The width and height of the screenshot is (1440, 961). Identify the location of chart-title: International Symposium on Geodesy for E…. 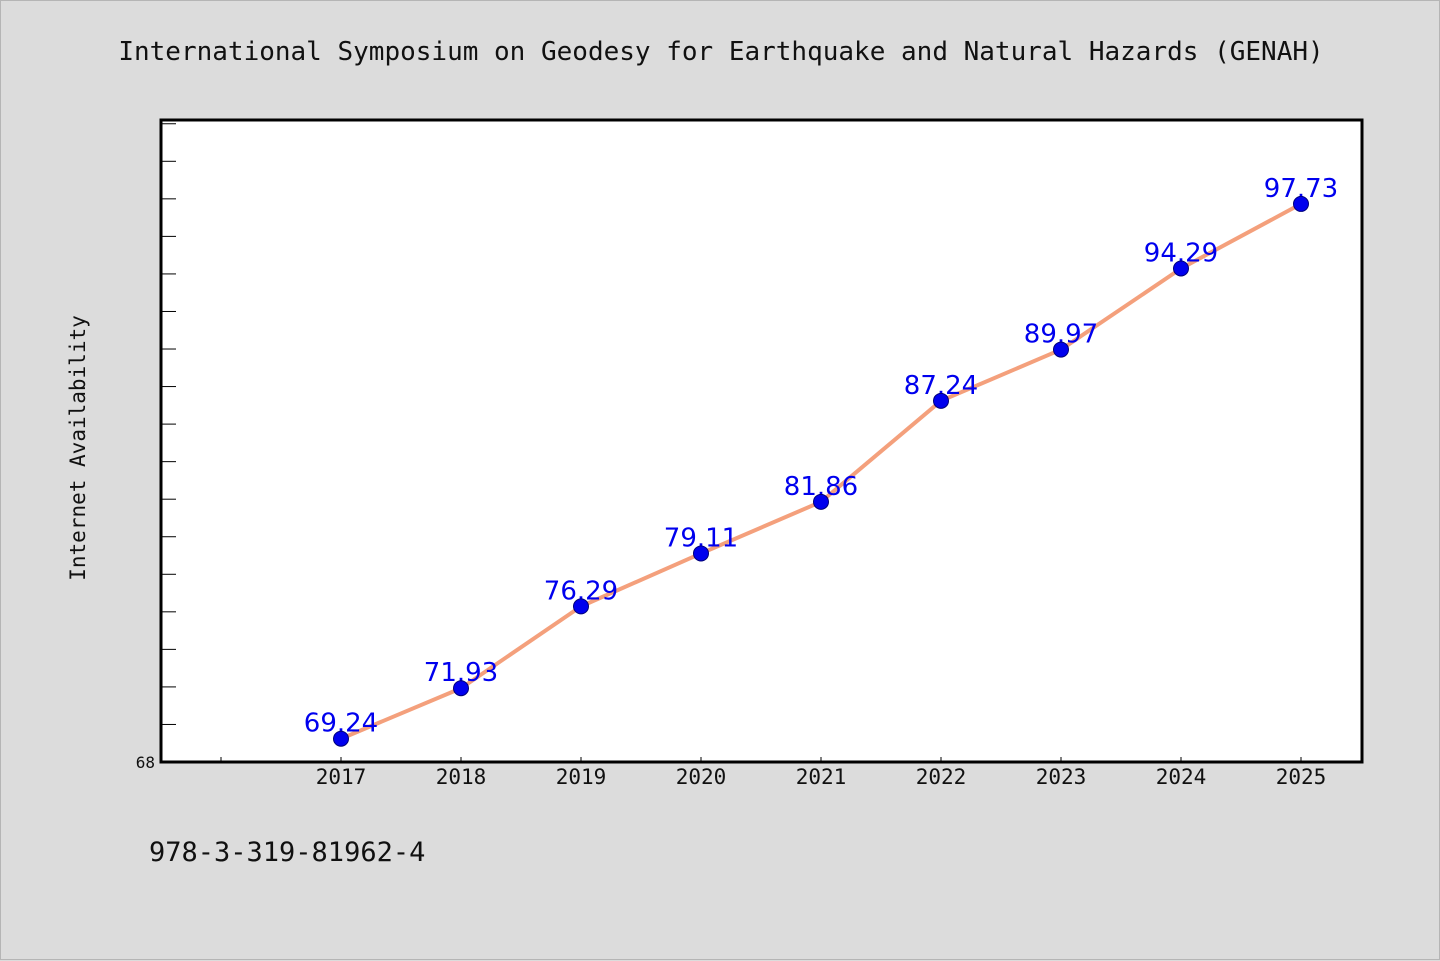
(721, 52).